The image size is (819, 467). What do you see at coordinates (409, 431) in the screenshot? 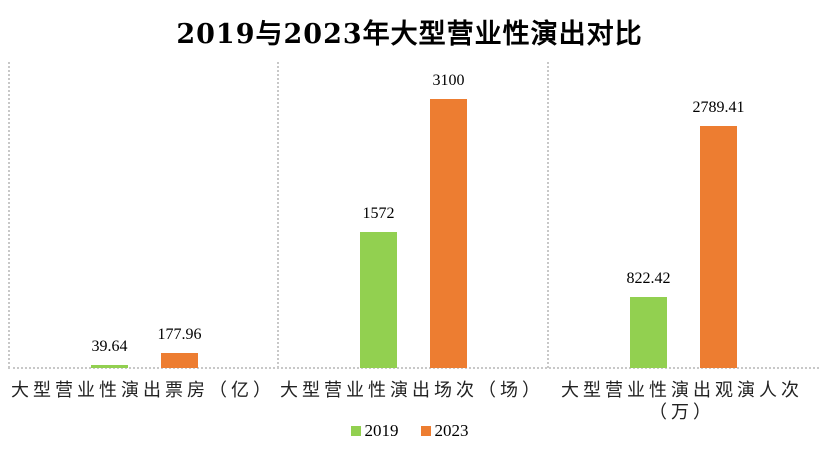
I see `legend: 2019 2023` at bounding box center [409, 431].